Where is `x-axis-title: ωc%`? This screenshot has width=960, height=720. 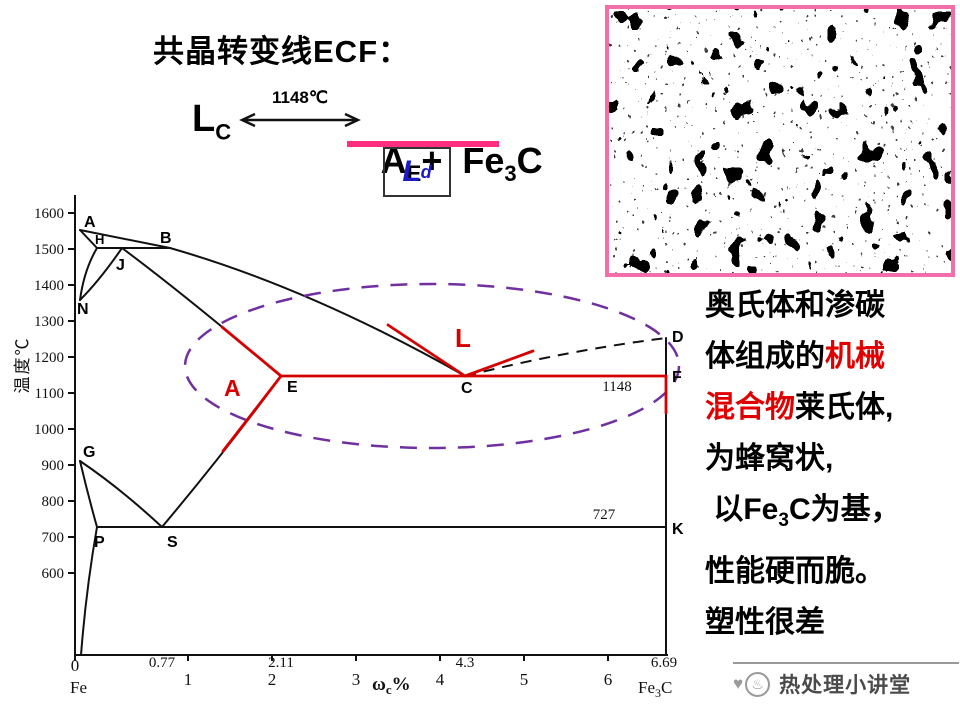
x-axis-title: ωc% is located at coordinates (391, 685).